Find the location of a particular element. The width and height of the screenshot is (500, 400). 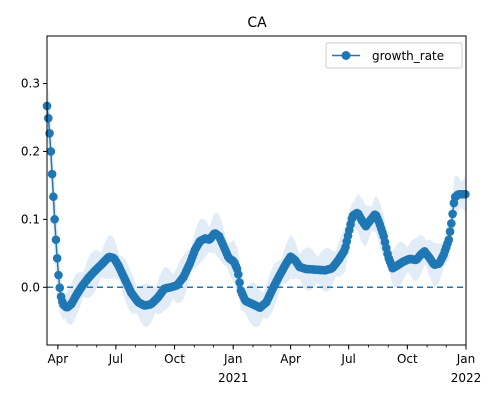

legend-marker-swatch is located at coordinates (346, 55).